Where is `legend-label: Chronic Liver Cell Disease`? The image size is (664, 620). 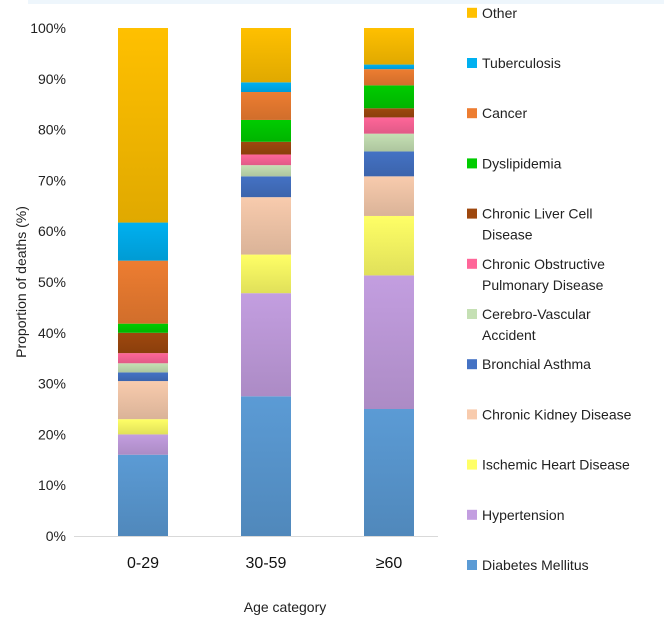 legend-label: Chronic Liver Cell Disease is located at coordinates (537, 224).